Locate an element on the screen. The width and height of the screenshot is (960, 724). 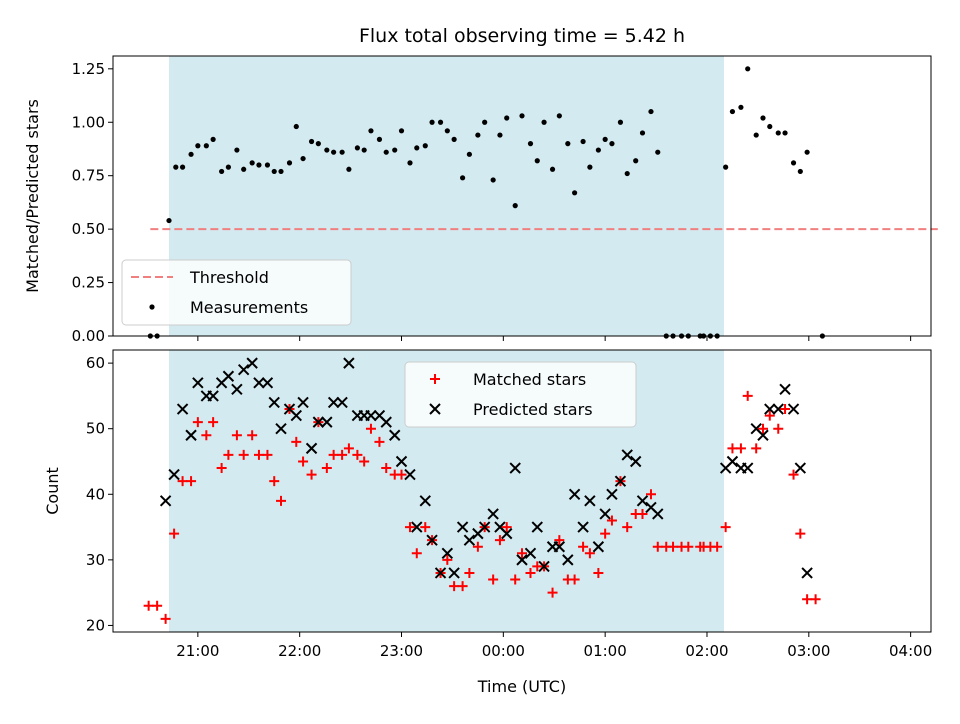
legend-predicted-label: Predicted stars is located at coordinates (533, 409).